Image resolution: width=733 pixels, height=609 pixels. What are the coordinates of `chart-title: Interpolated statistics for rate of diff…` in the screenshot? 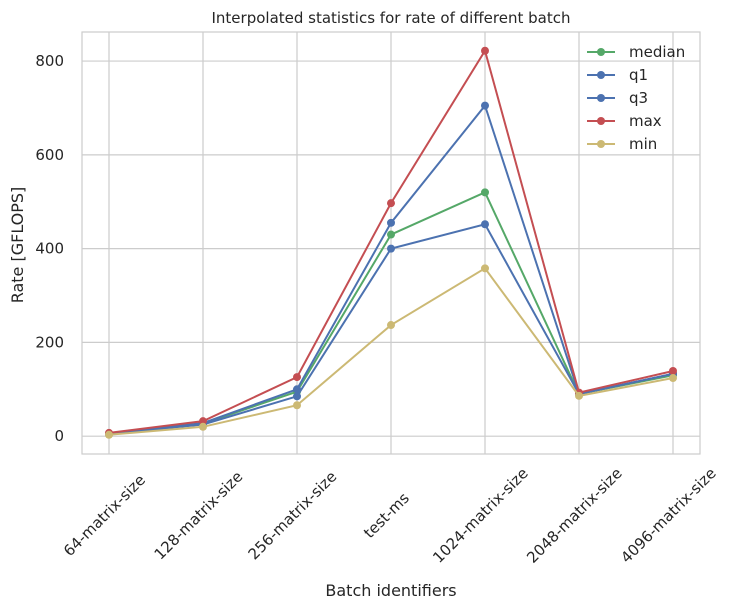 It's located at (391, 18).